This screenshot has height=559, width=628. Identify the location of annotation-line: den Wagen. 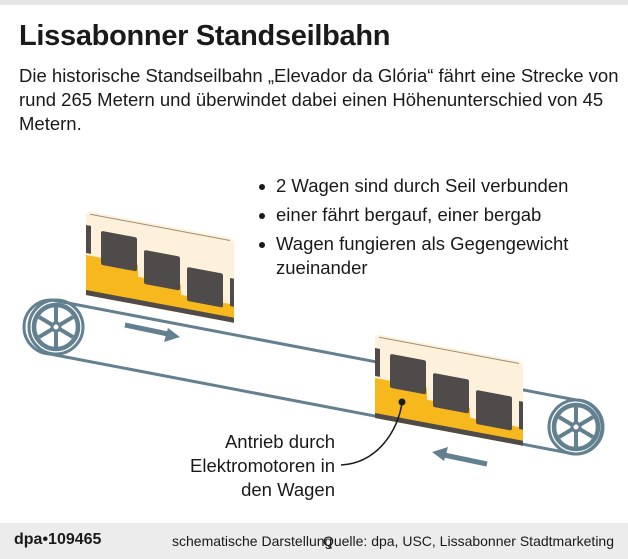
(288, 489).